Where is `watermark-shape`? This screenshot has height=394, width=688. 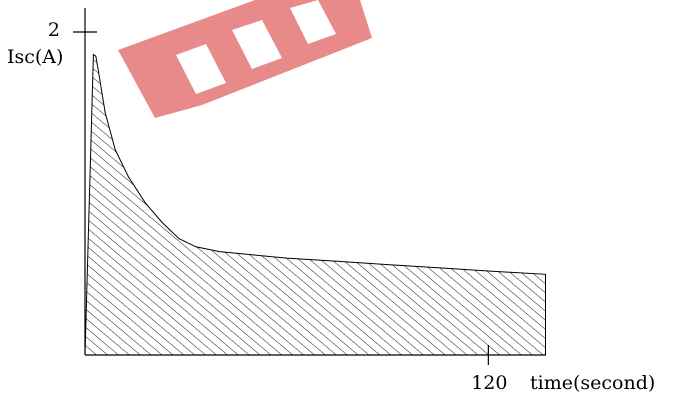 watermark-shape is located at coordinates (245, 59).